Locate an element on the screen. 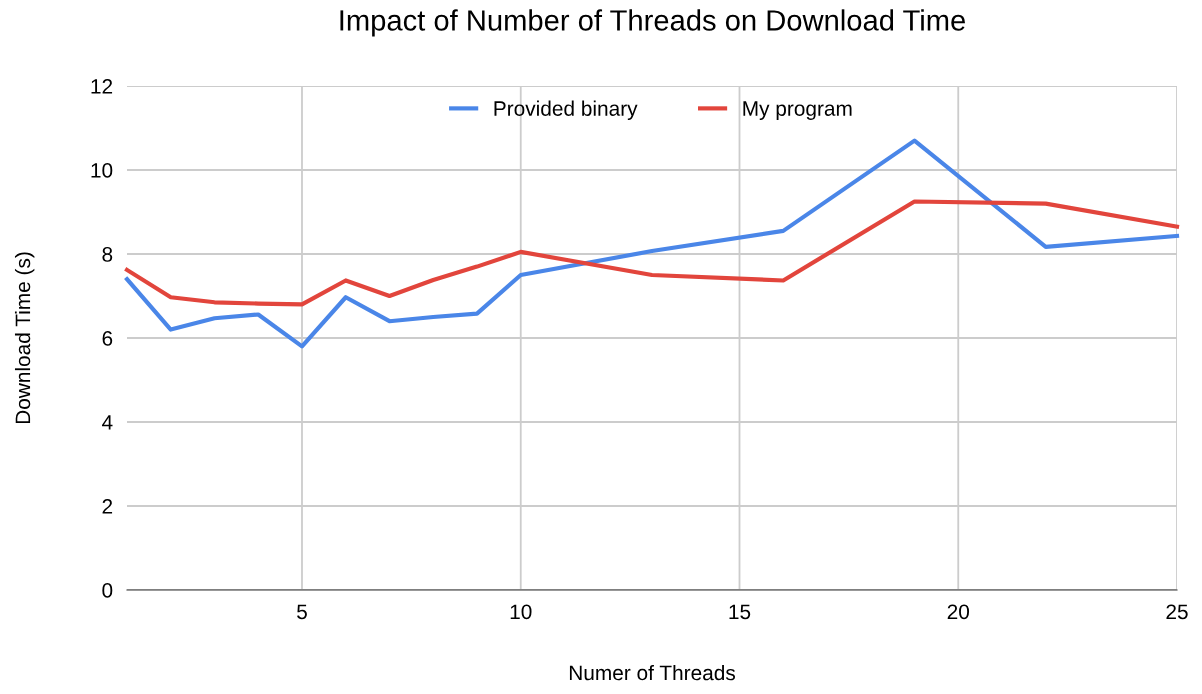  y-tick-label: 2 is located at coordinates (107, 506).